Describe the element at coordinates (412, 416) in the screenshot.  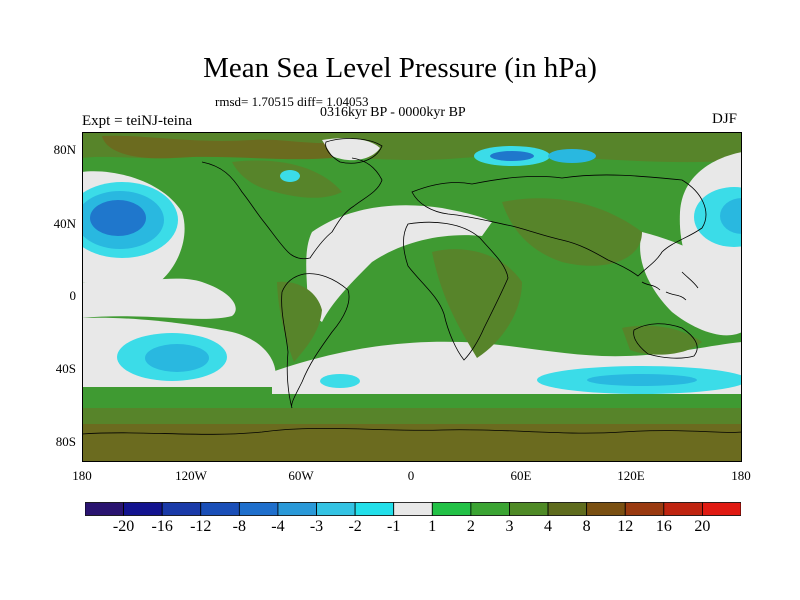
I see `southern-ocean-mid` at that location.